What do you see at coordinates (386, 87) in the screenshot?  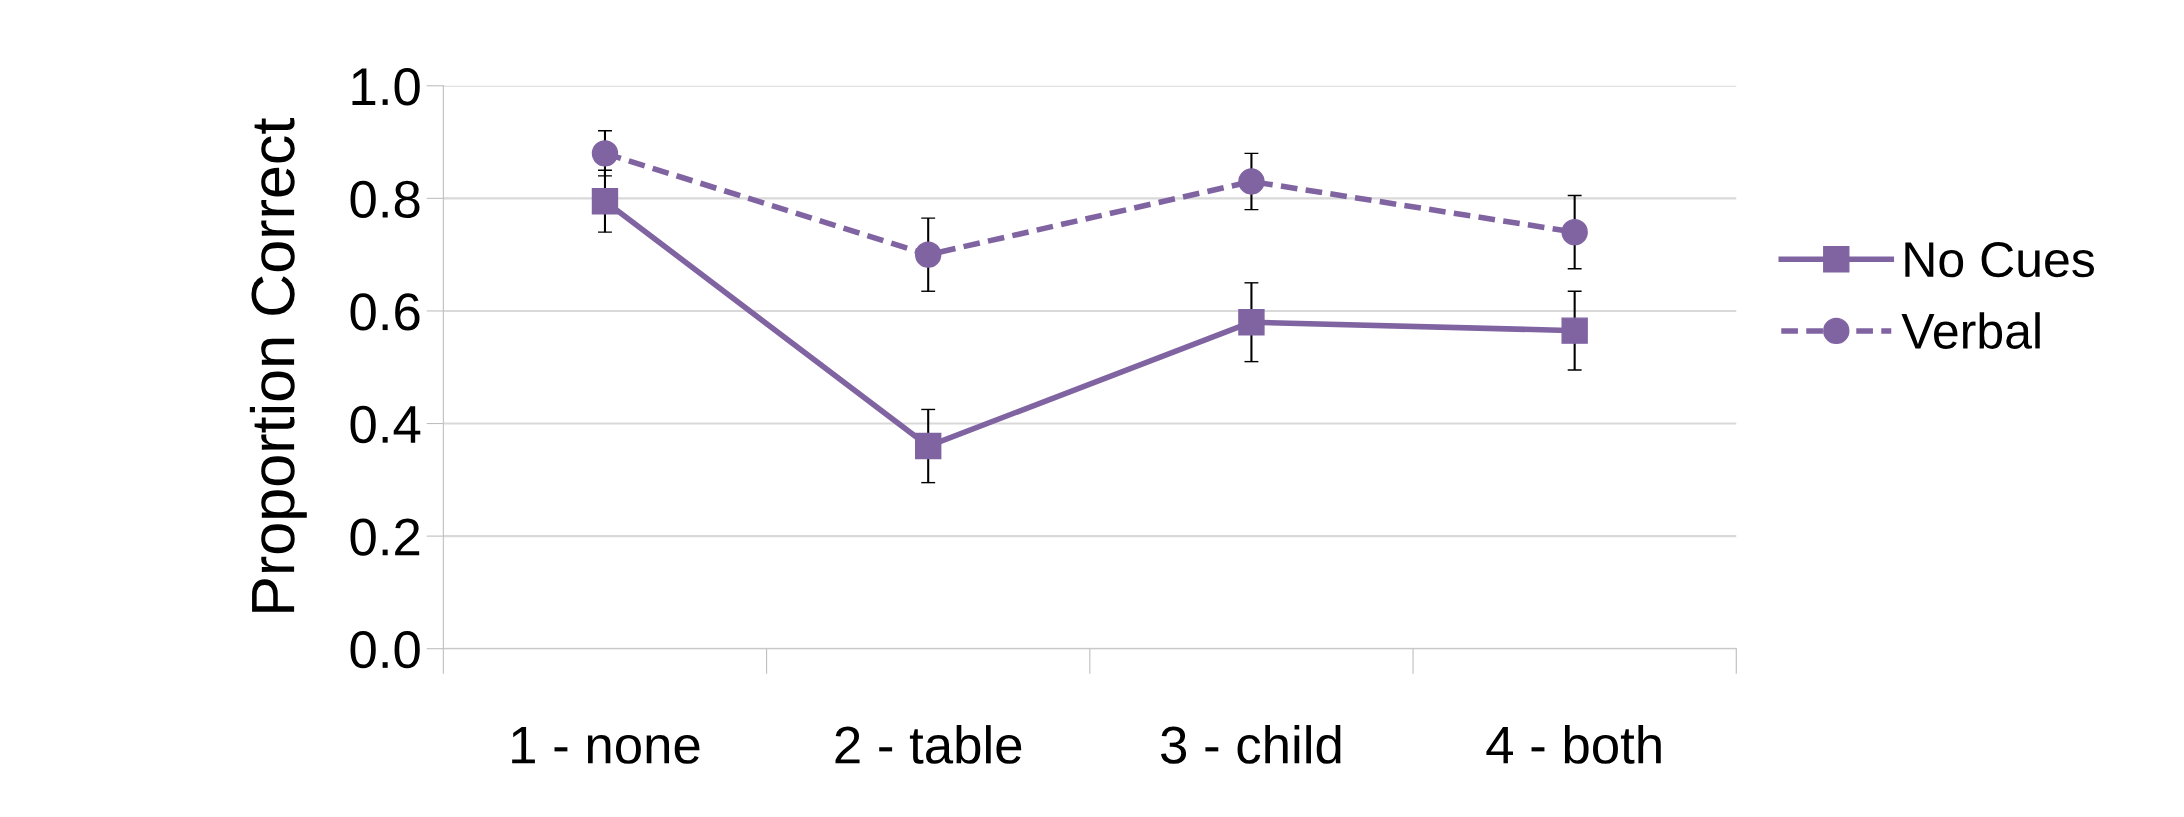 I see `y-tick-label: 1.0` at bounding box center [386, 87].